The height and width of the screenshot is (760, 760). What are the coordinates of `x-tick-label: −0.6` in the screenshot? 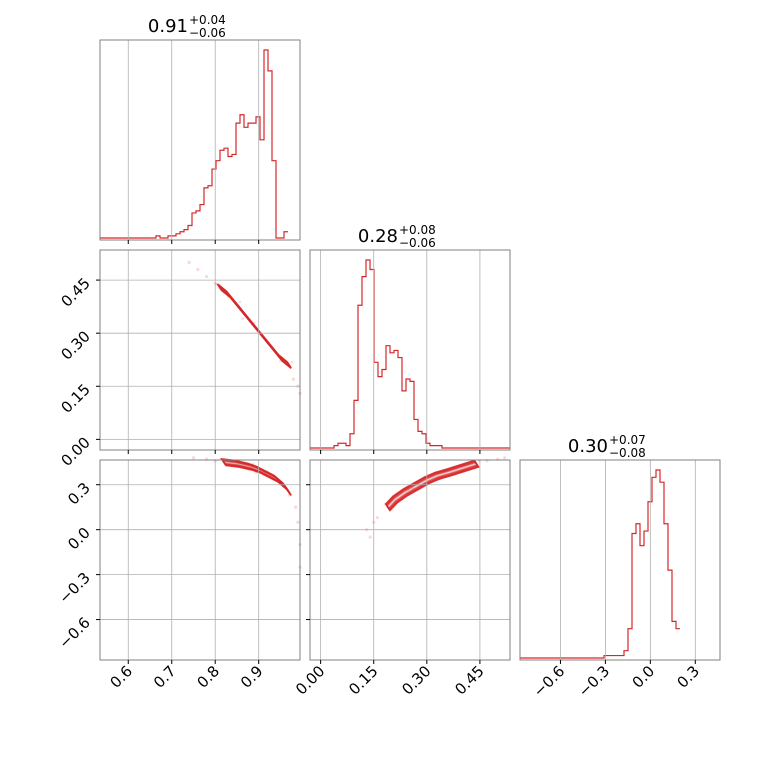 It's located at (549, 681).